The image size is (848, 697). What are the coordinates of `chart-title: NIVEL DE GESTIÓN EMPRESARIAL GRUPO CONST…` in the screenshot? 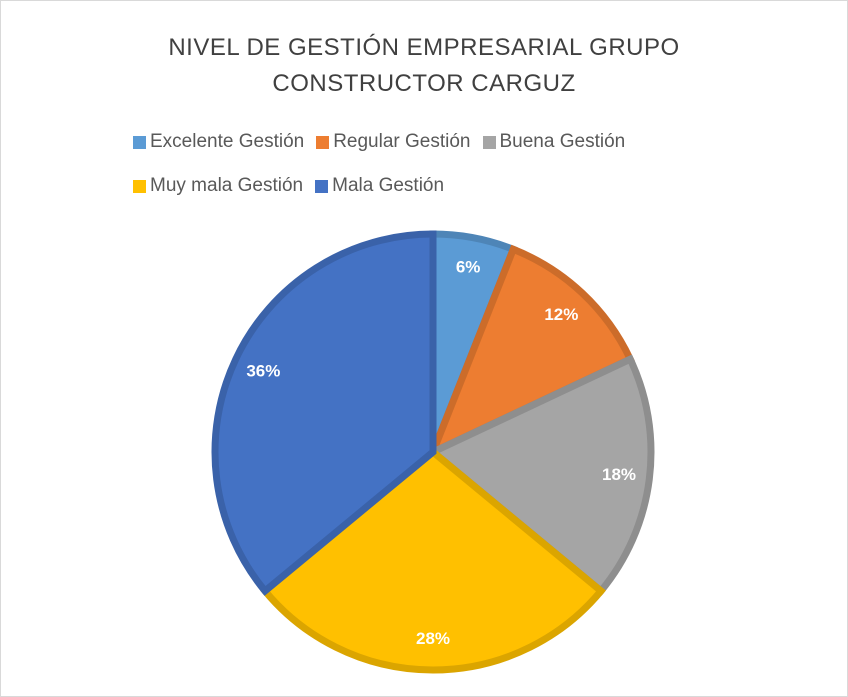 It's located at (424, 65).